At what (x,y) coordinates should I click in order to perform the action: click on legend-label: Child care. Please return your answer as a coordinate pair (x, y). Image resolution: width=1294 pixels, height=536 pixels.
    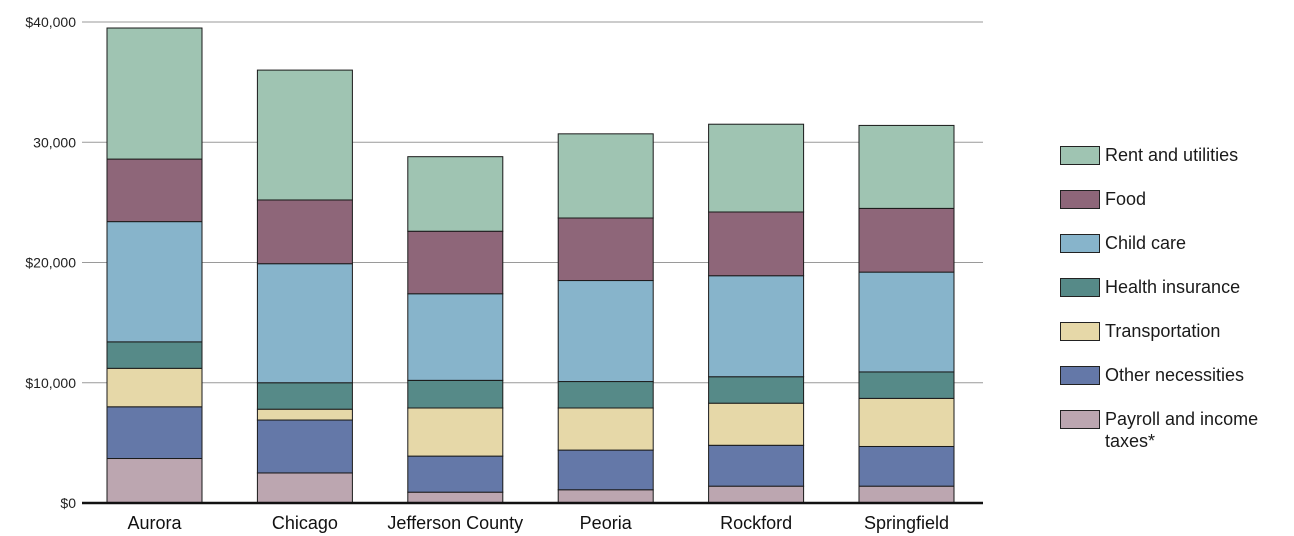
    Looking at the image, I should click on (1146, 243).